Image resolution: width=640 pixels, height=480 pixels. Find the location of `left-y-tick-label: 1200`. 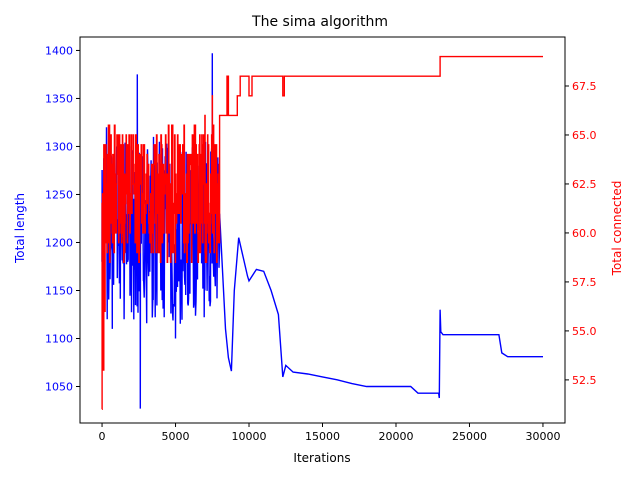

left-y-tick-label: 1200 is located at coordinates (59, 242).